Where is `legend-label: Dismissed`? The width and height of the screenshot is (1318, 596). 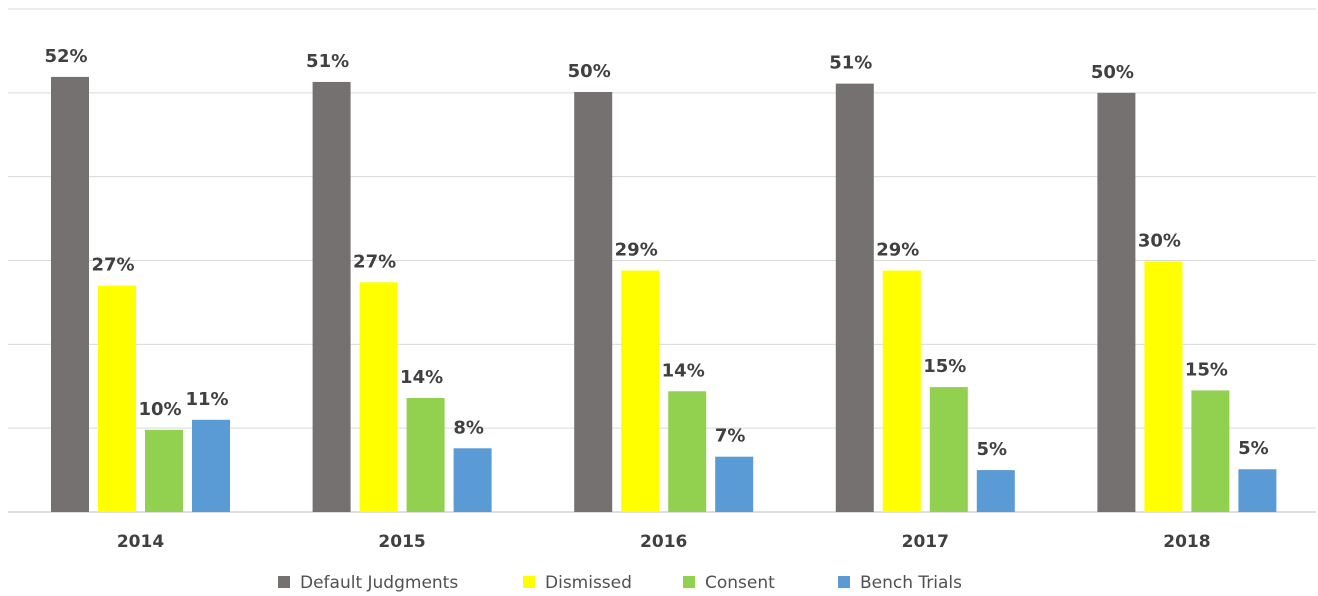 legend-label: Dismissed is located at coordinates (588, 583).